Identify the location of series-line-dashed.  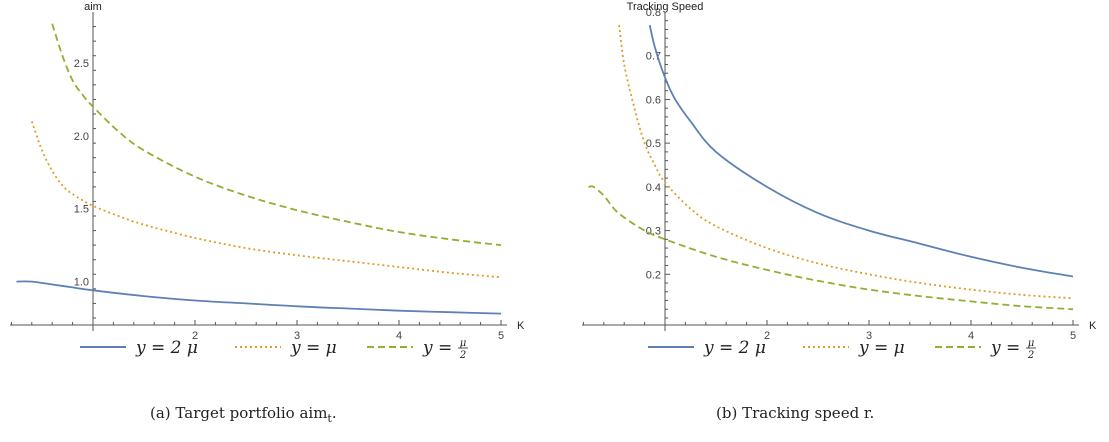
(831, 248).